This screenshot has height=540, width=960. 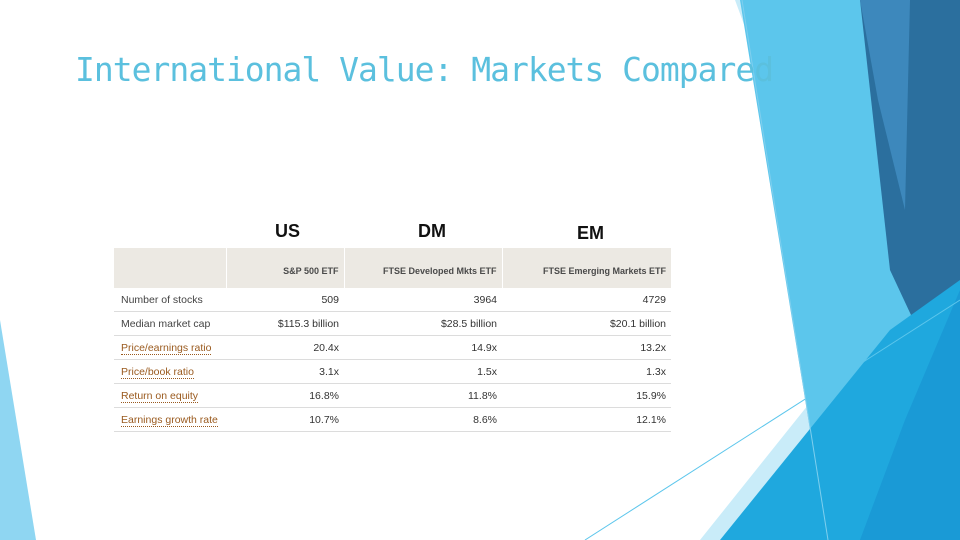 I want to click on left-edge-shape, so click(x=18, y=430).